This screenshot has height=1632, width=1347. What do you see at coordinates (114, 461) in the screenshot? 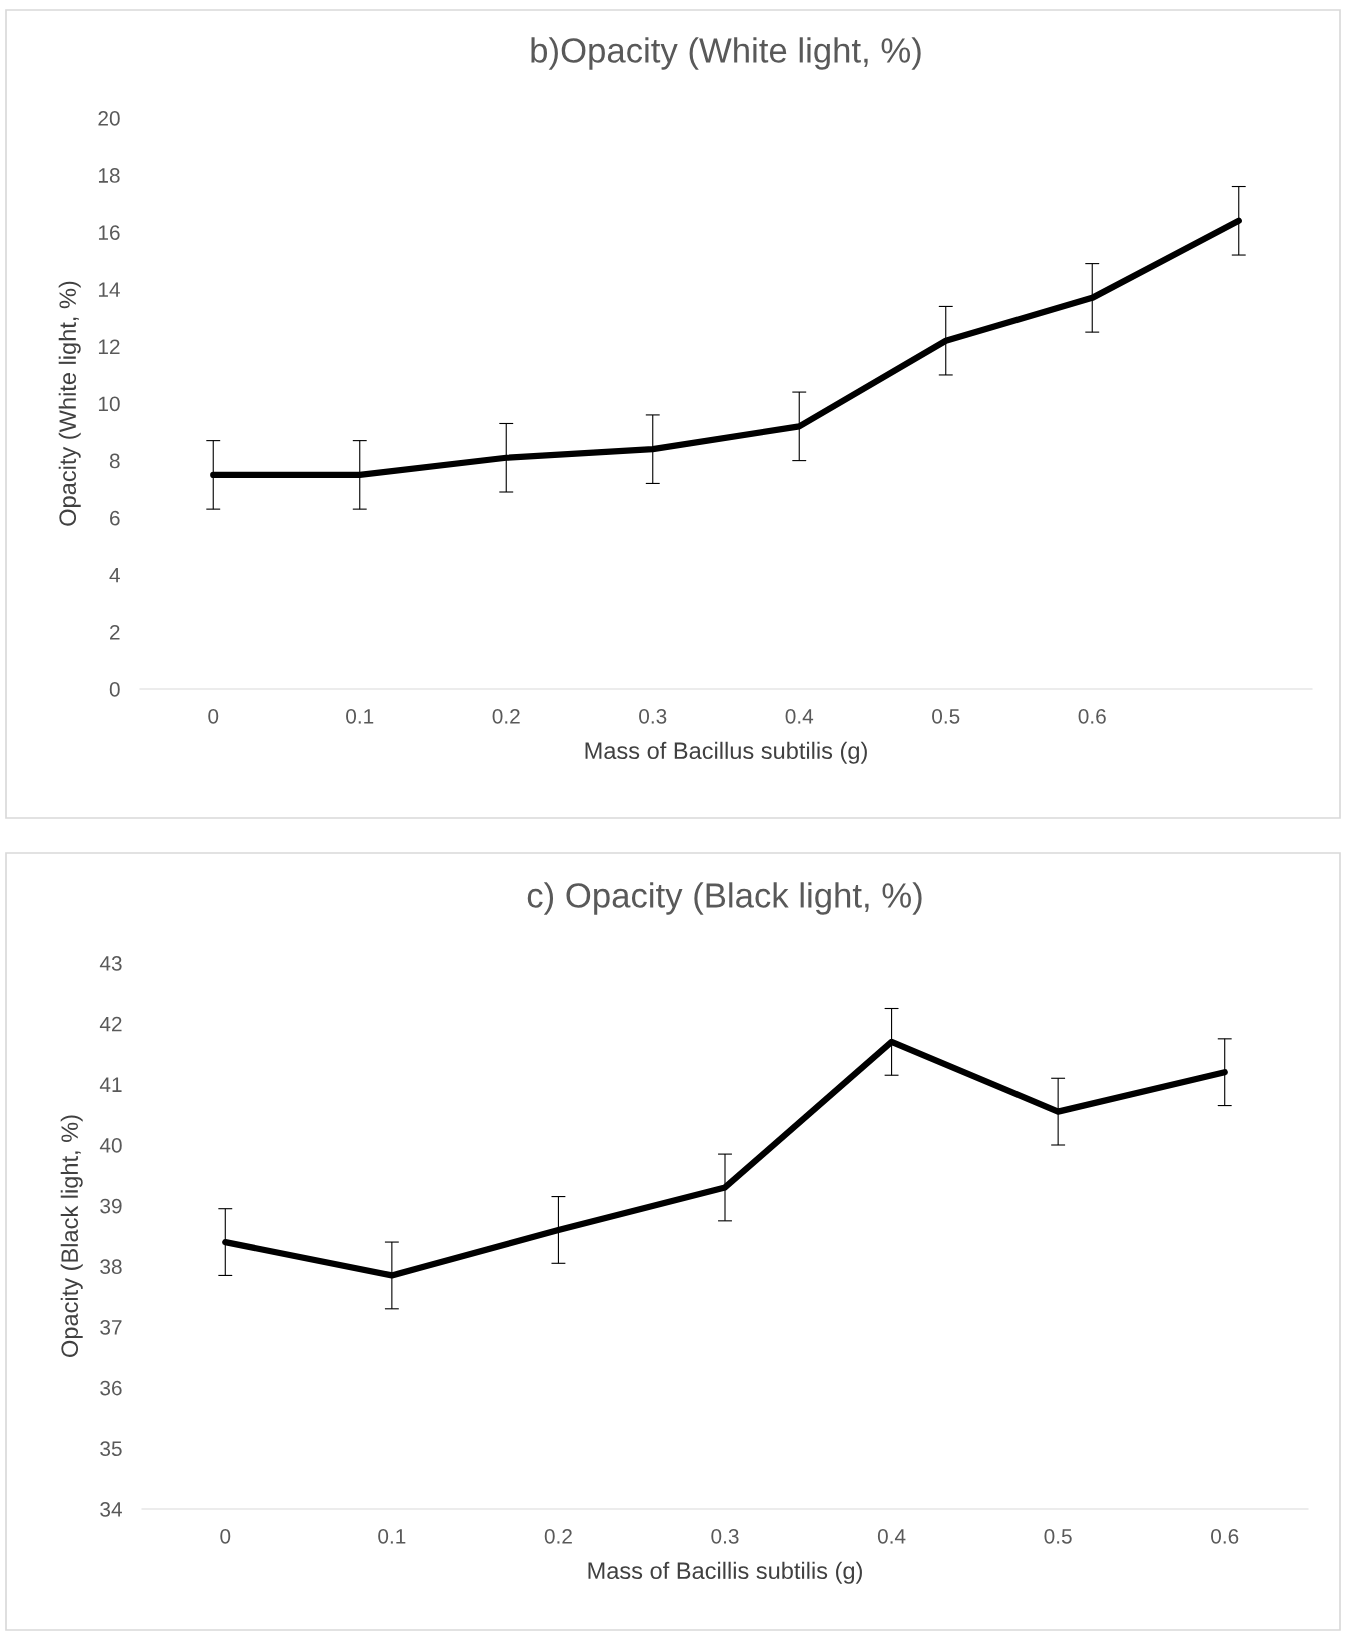
I see `y-tick-label: 8` at bounding box center [114, 461].